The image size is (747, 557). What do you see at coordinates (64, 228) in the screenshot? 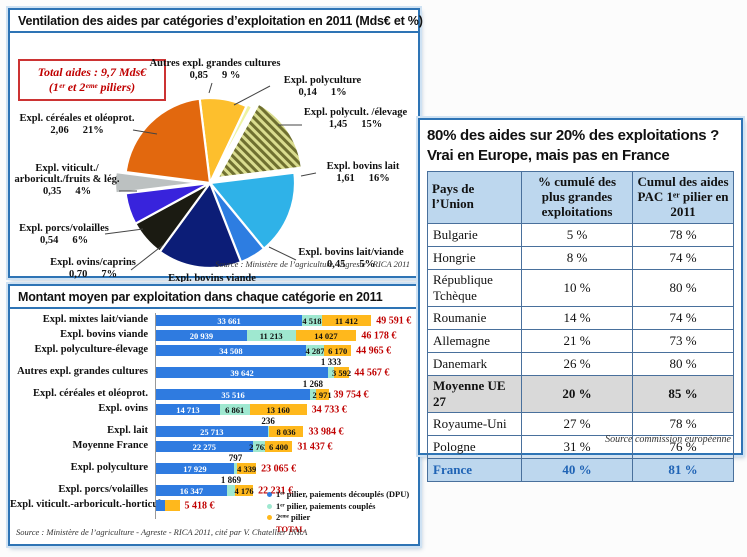
I see `pie-label-name: Expl. porcs/volailles` at bounding box center [64, 228].